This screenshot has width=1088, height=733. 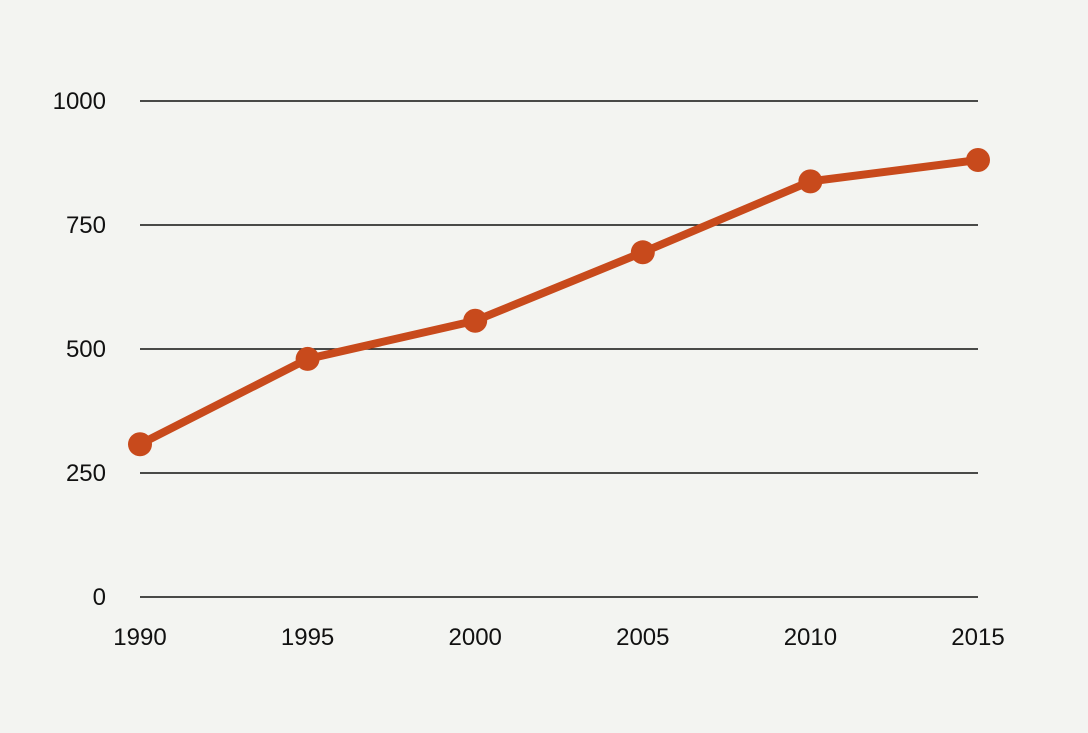 What do you see at coordinates (810, 637) in the screenshot?
I see `x-tick-label: 2010` at bounding box center [810, 637].